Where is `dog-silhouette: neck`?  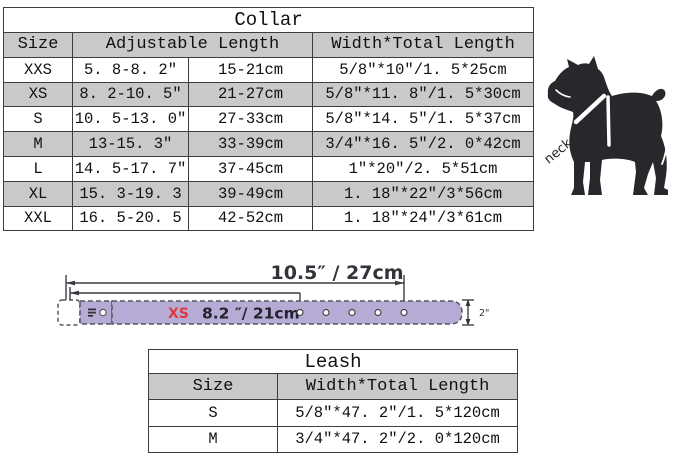
dog-silhouette: neck is located at coordinates (605, 125).